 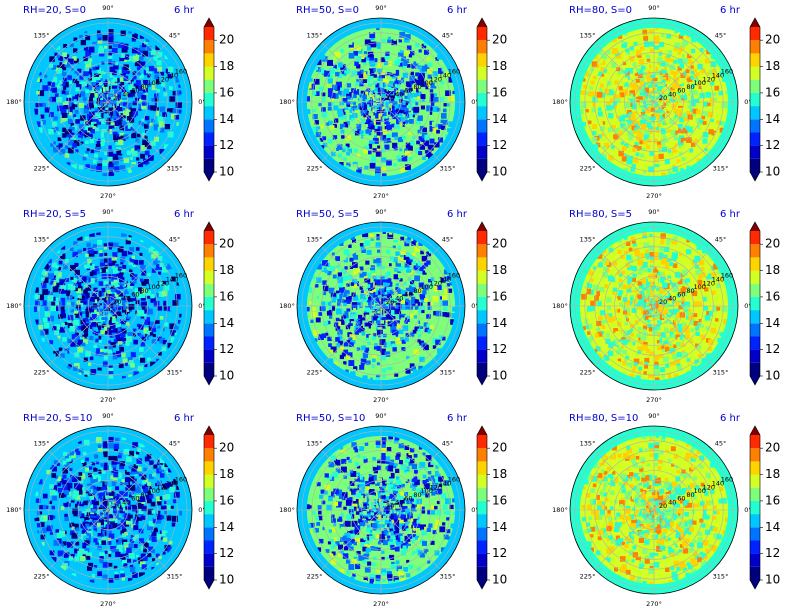 I want to click on colorbar-segment, so click(x=755, y=73).